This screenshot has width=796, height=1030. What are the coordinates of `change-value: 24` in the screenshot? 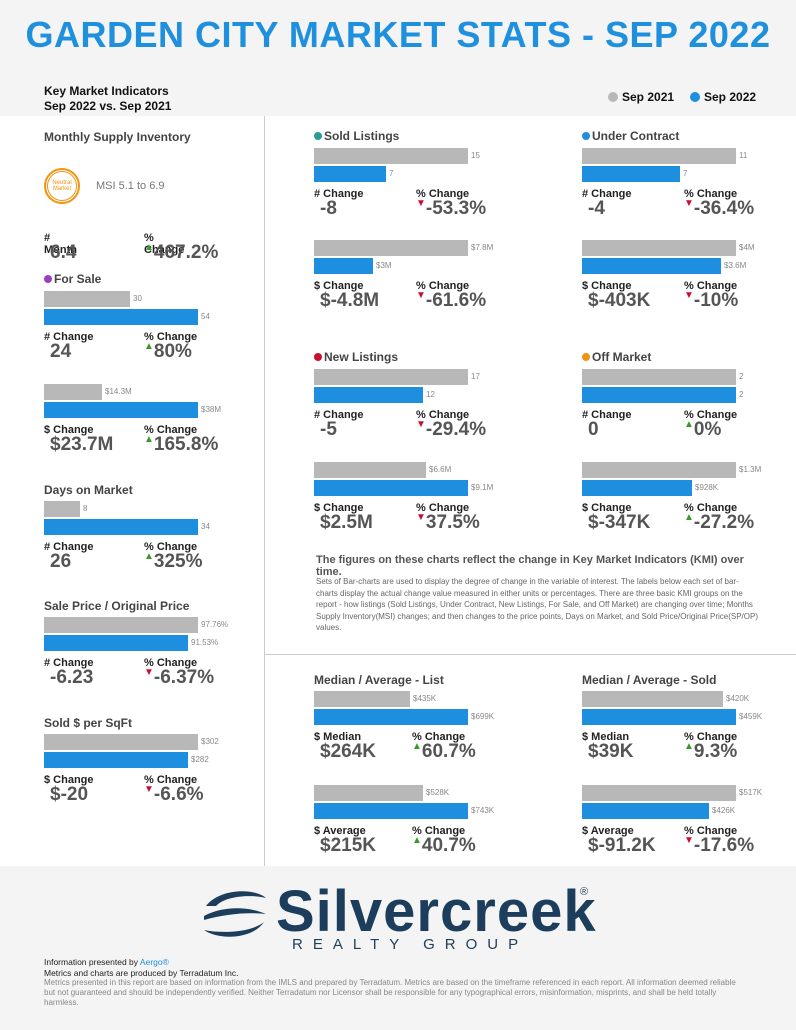 It's located at (61, 351).